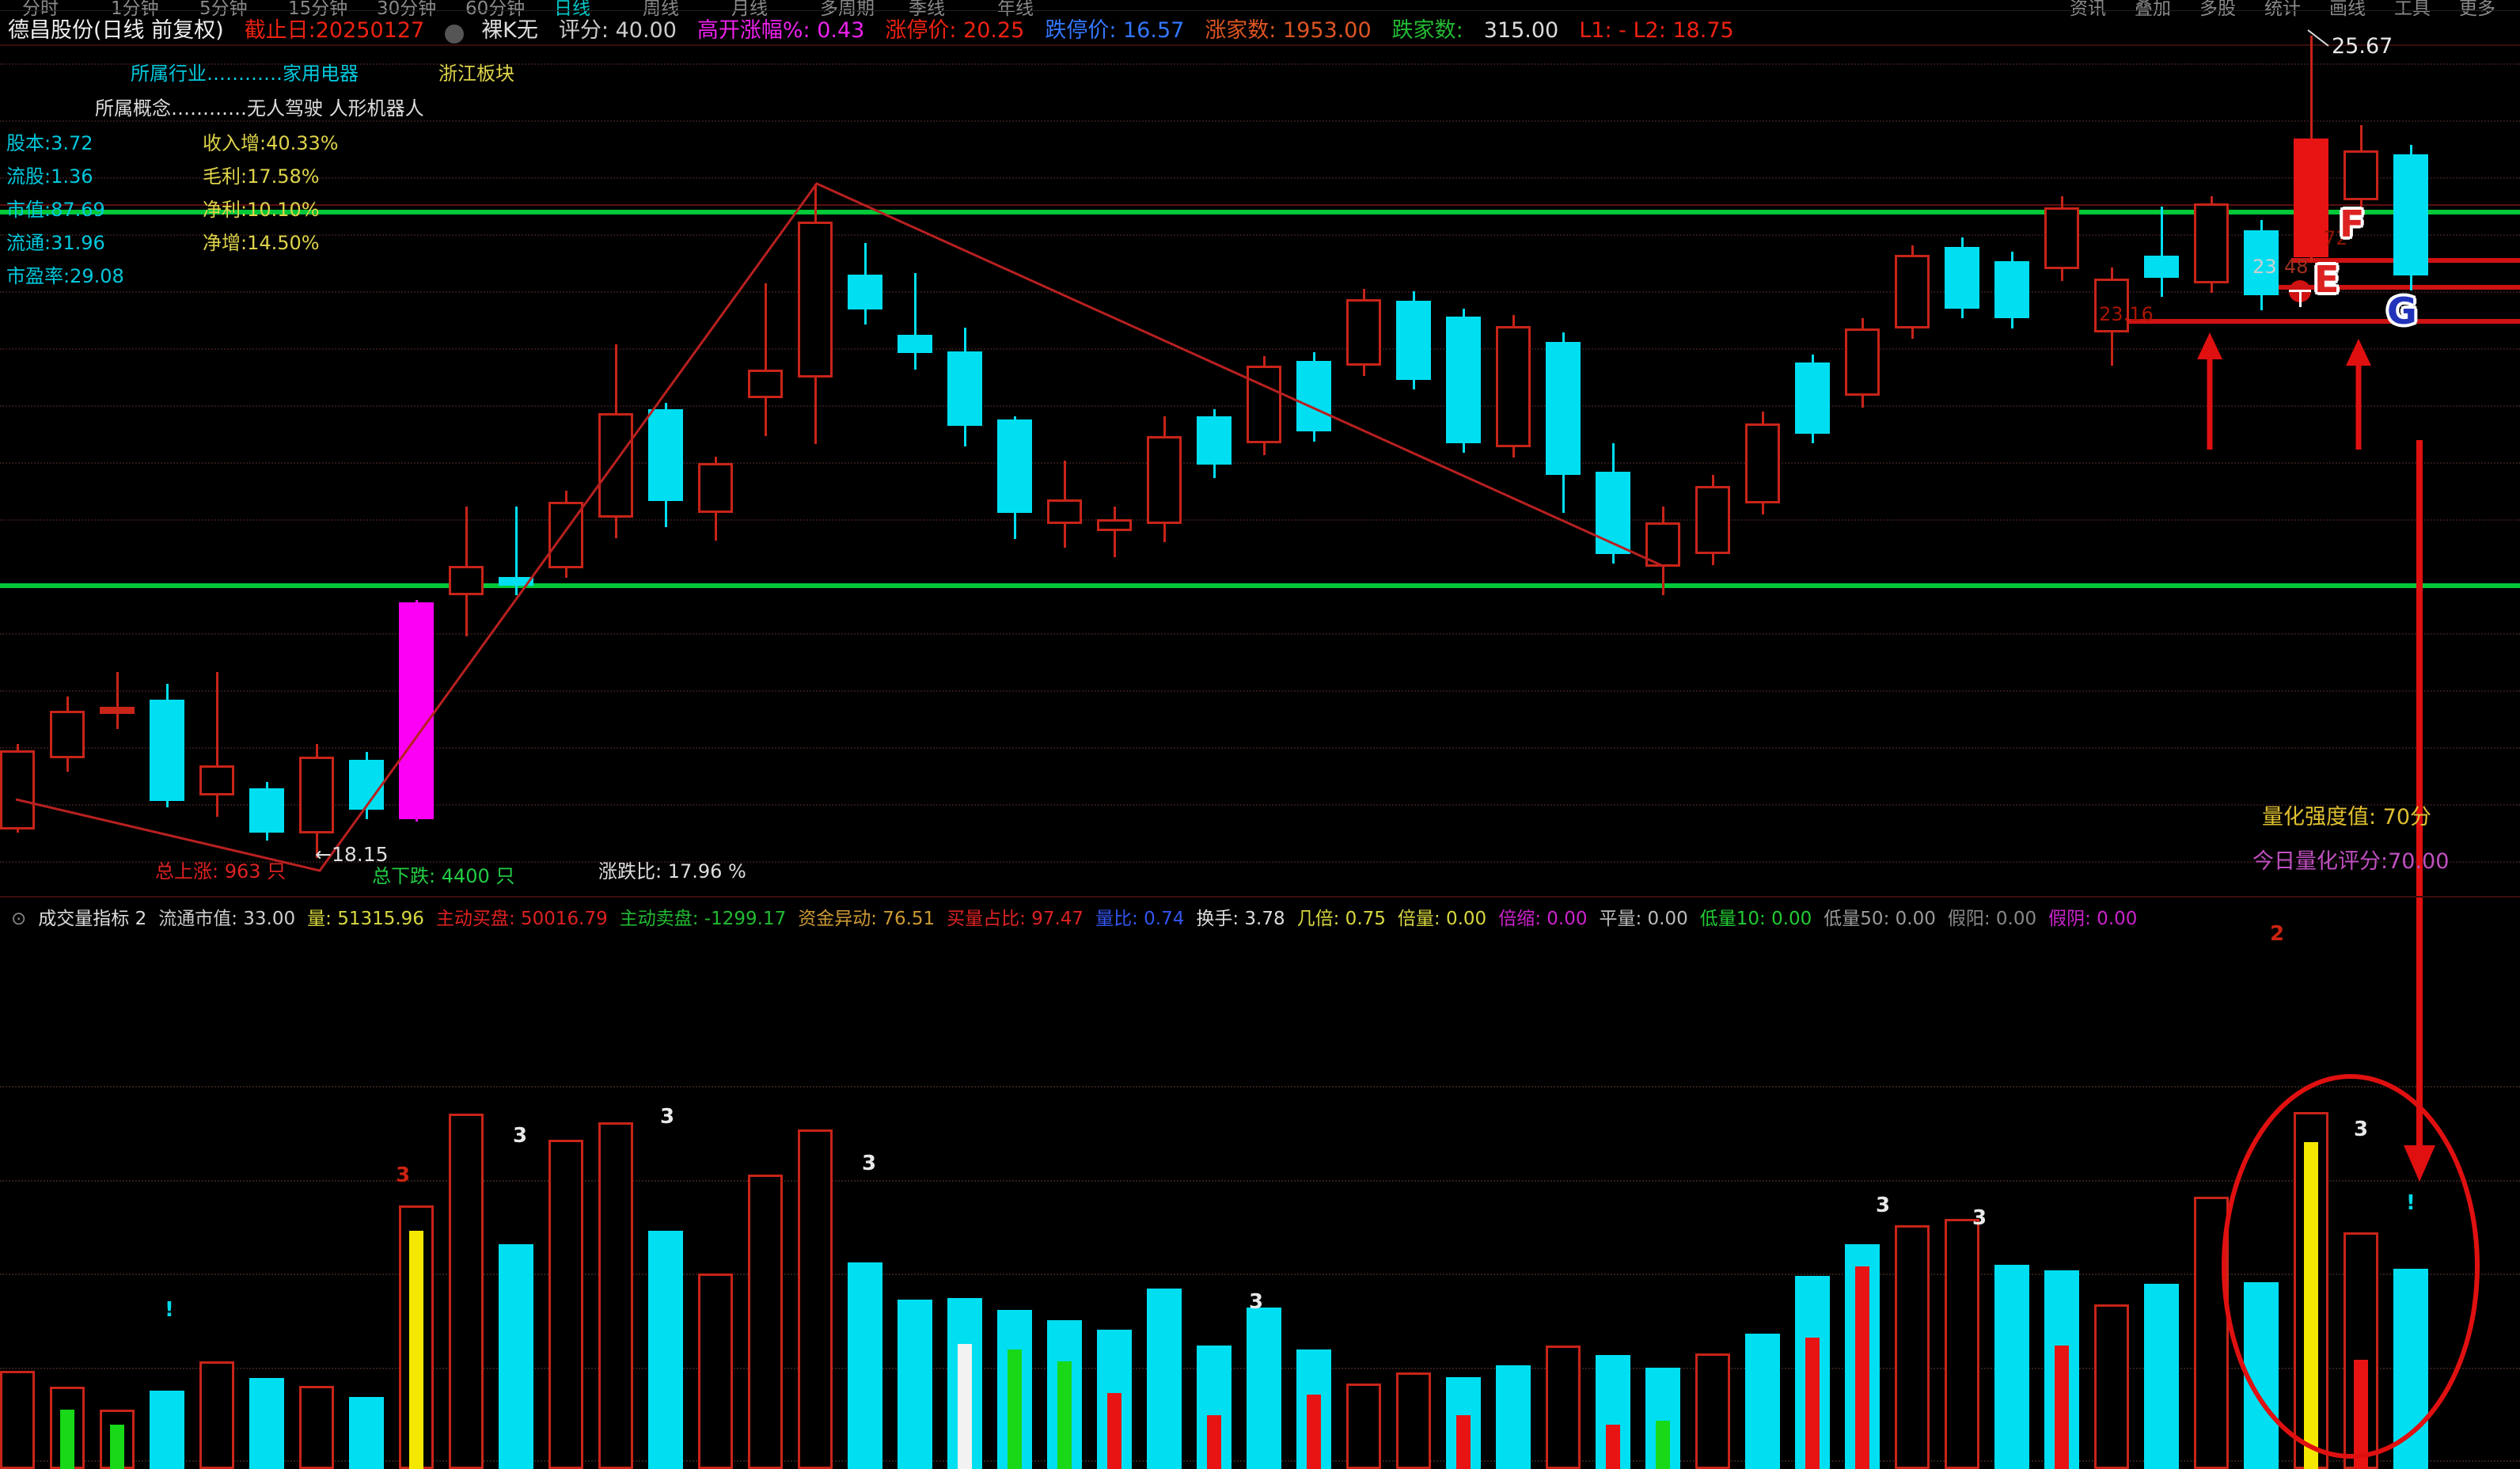 The height and width of the screenshot is (1469, 2520). I want to click on title-item-10: 315.00, so click(1521, 30).